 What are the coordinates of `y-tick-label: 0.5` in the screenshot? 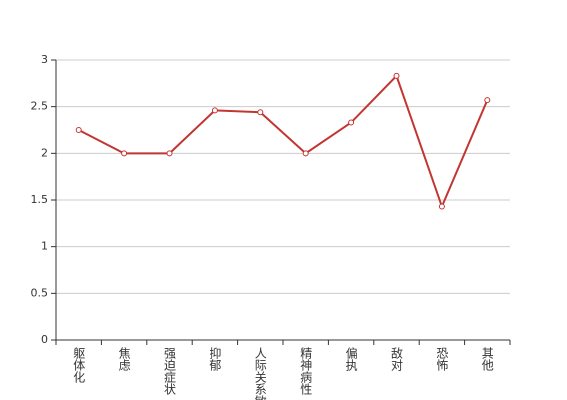 It's located at (40, 292).